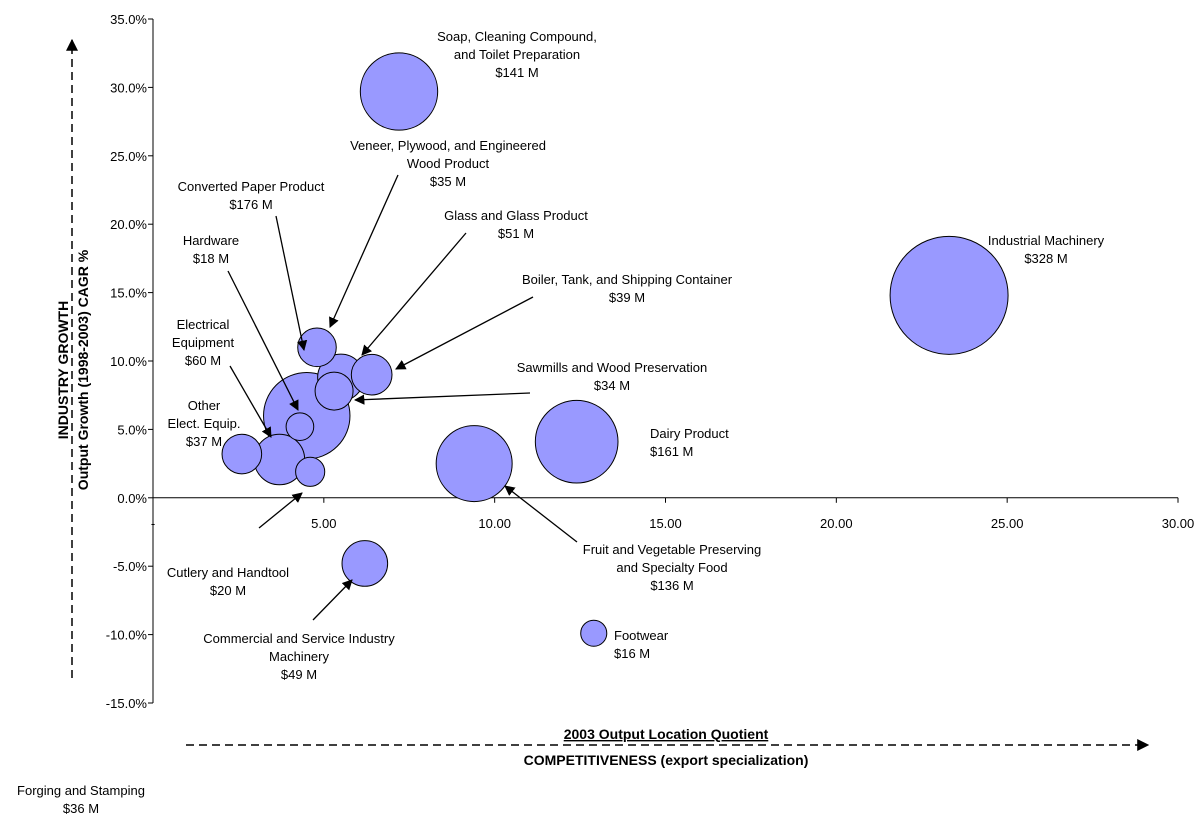  I want to click on x-tick-label: -, so click(153, 523).